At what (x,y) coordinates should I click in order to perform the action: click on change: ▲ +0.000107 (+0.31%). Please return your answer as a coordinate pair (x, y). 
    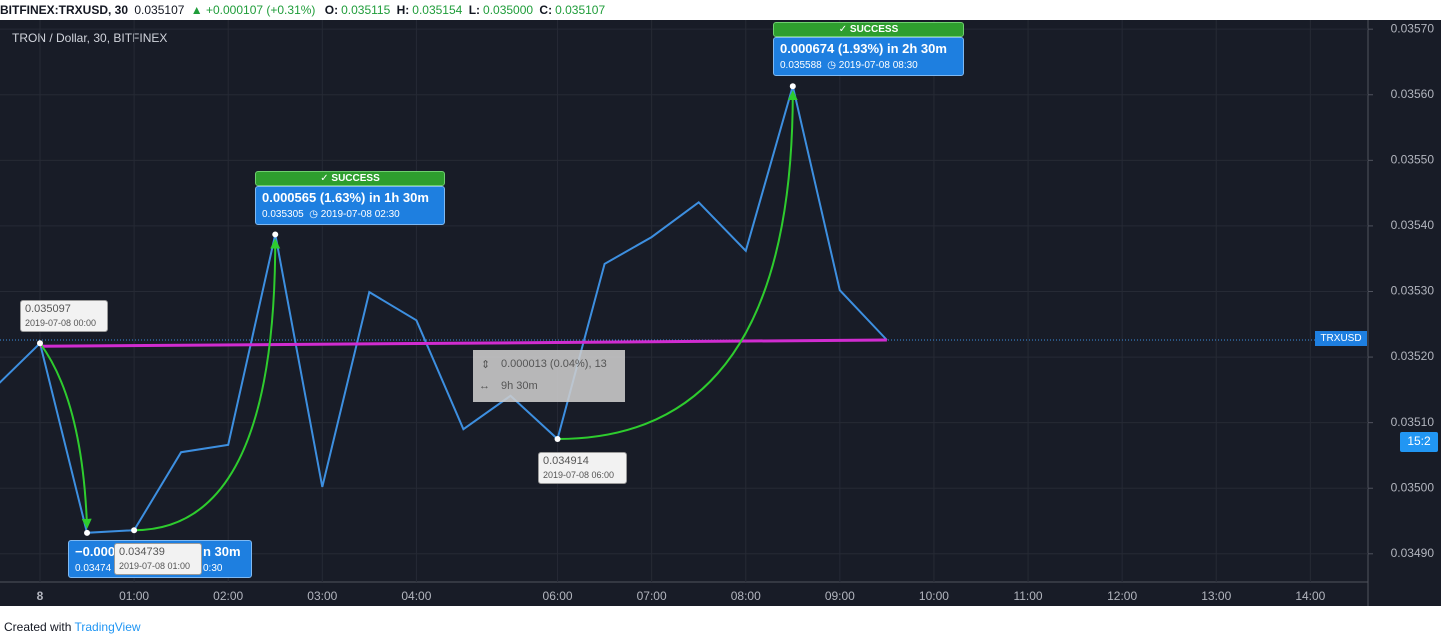
    Looking at the image, I should click on (253, 10).